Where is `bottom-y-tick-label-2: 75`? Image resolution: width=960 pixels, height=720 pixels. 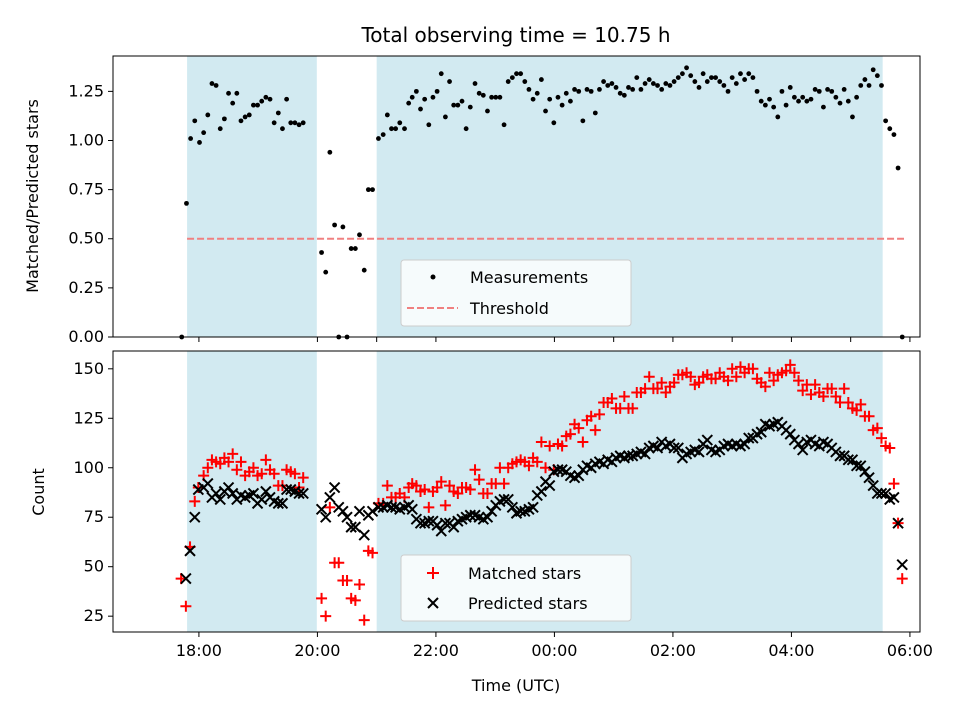
bottom-y-tick-label-2: 75 is located at coordinates (94, 516).